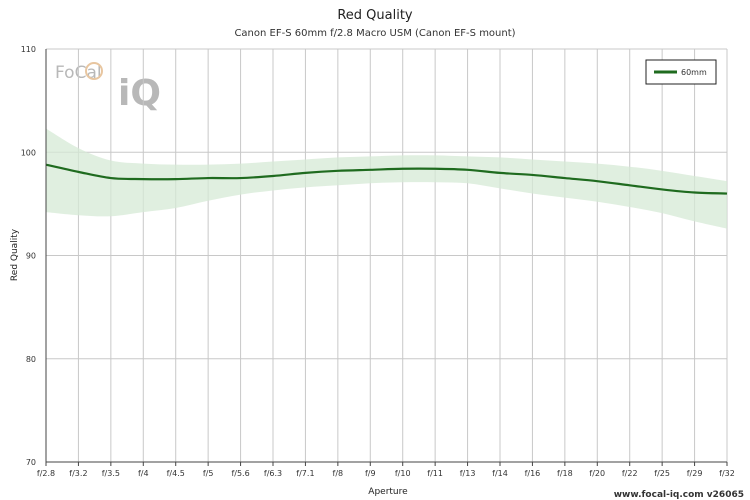 The height and width of the screenshot is (500, 750). What do you see at coordinates (597, 473) in the screenshot?
I see `x-tick-label: f/20` at bounding box center [597, 473].